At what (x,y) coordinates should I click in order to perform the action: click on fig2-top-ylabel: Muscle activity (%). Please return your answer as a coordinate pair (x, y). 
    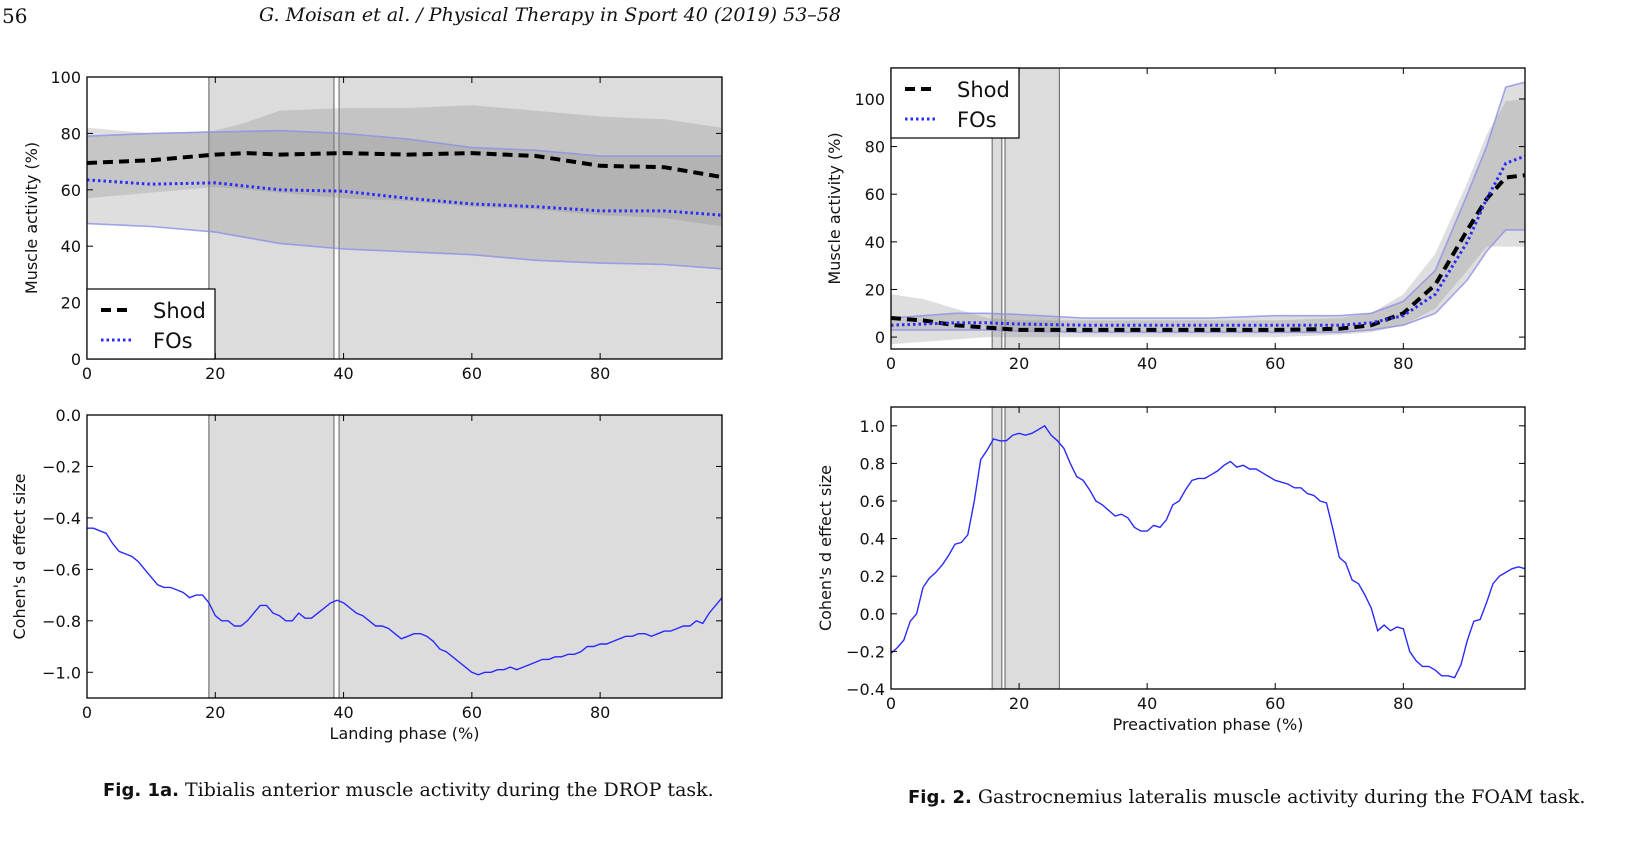
    Looking at the image, I should click on (834, 208).